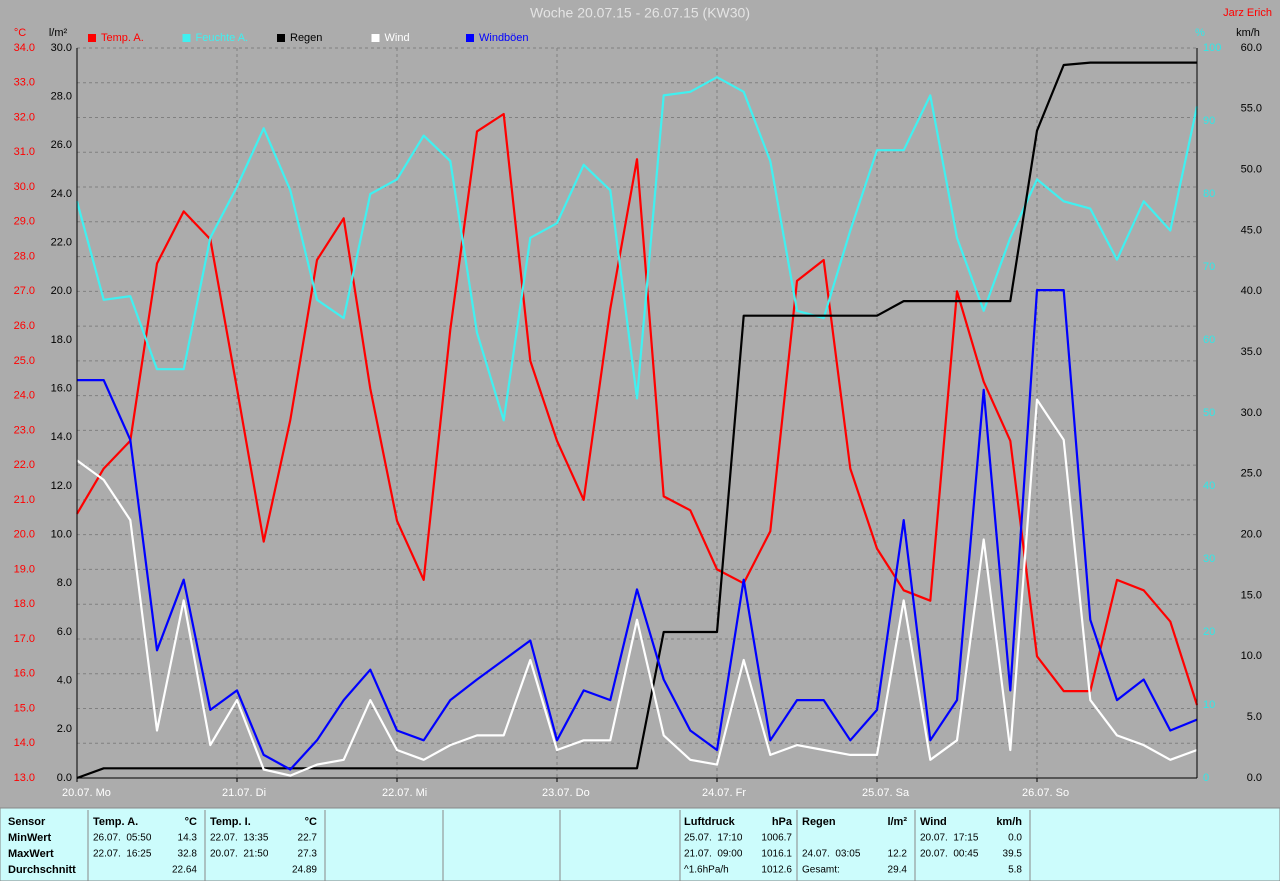  What do you see at coordinates (1251, 170) in the screenshot?
I see `y-tick-label: 50.0` at bounding box center [1251, 170].